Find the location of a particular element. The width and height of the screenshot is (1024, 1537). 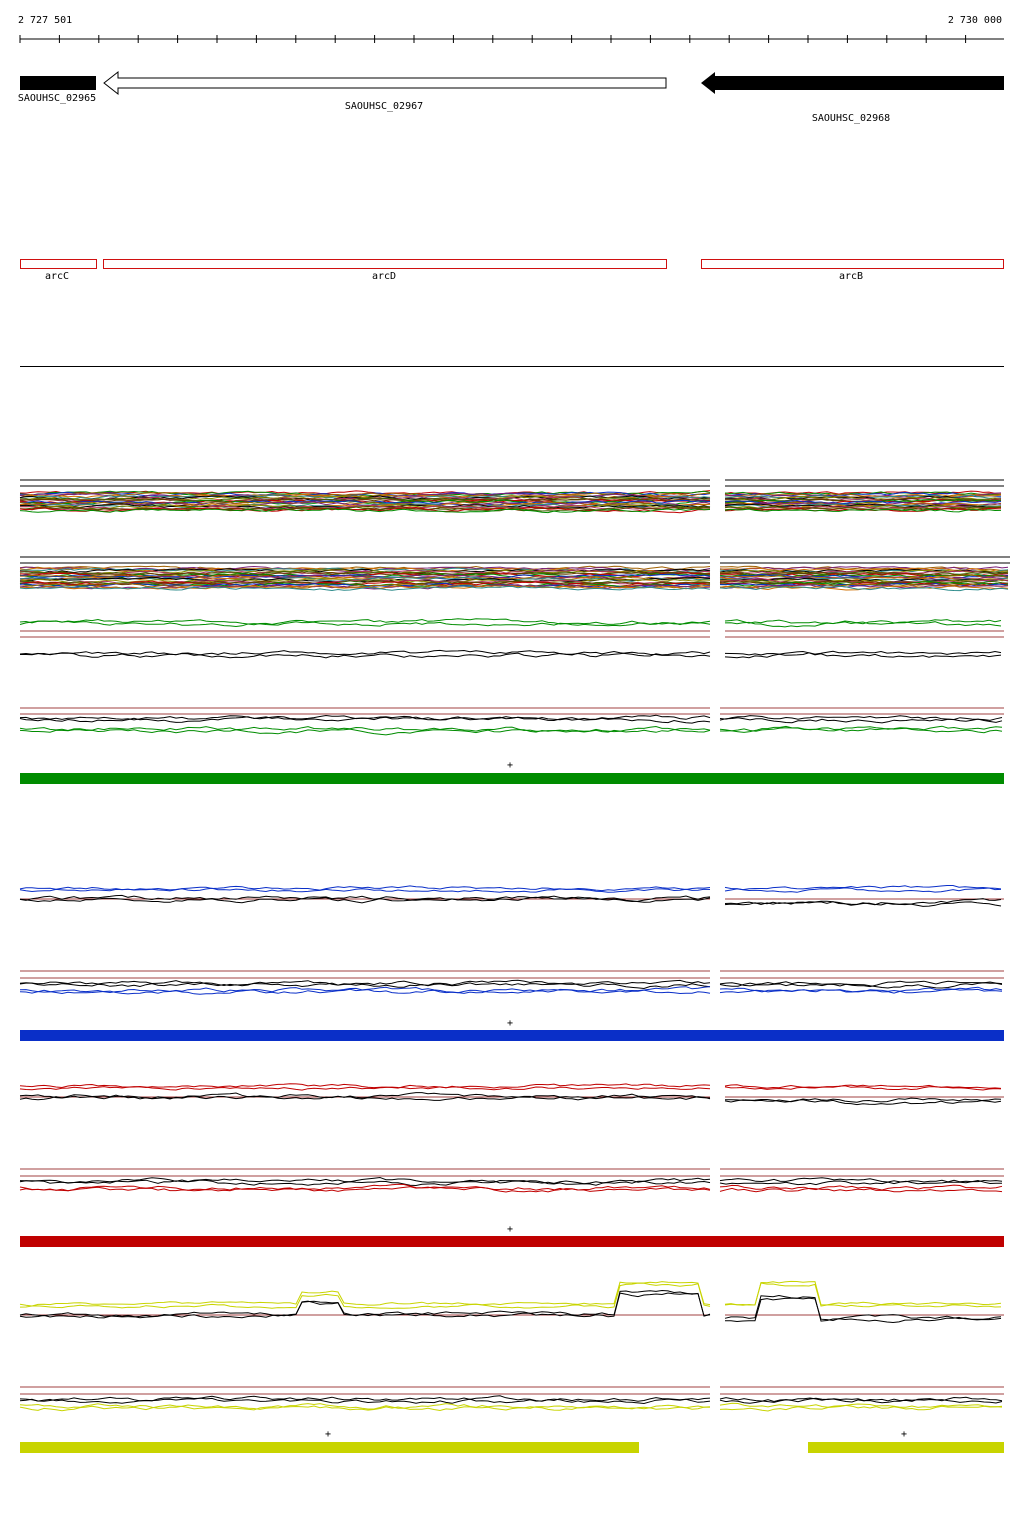

condition-bar-blue is located at coordinates (512, 1035).